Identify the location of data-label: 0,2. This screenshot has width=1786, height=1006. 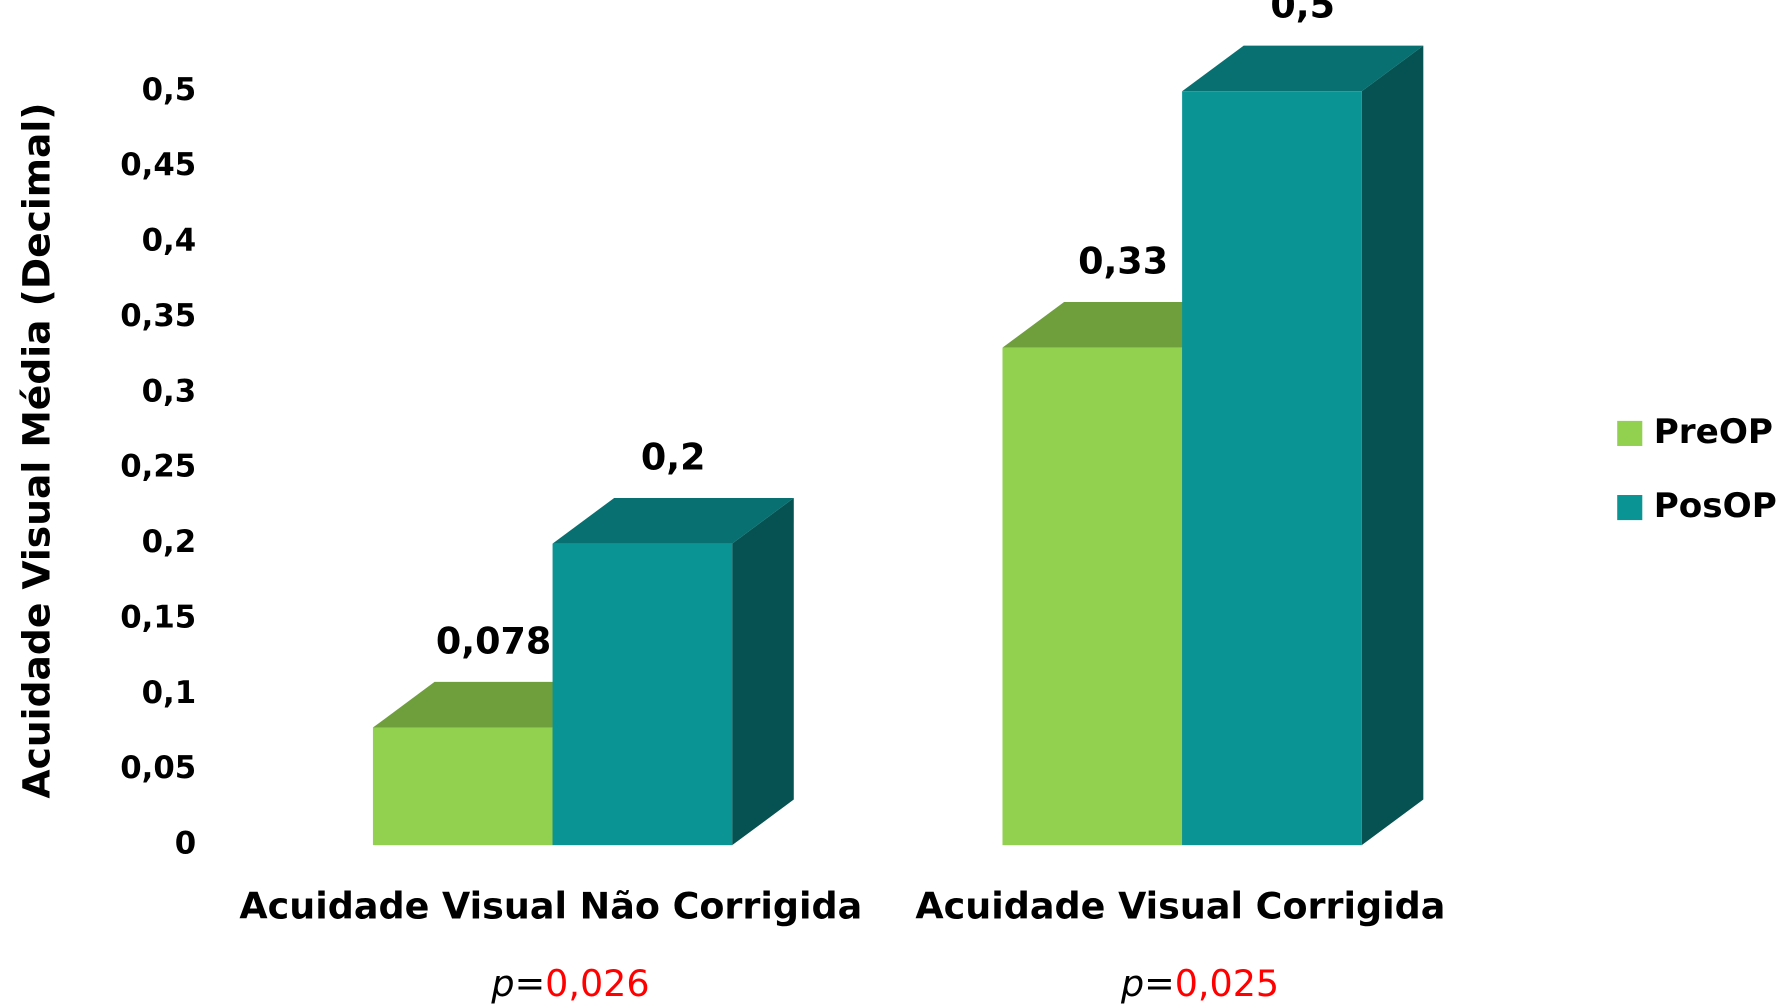
(673, 457).